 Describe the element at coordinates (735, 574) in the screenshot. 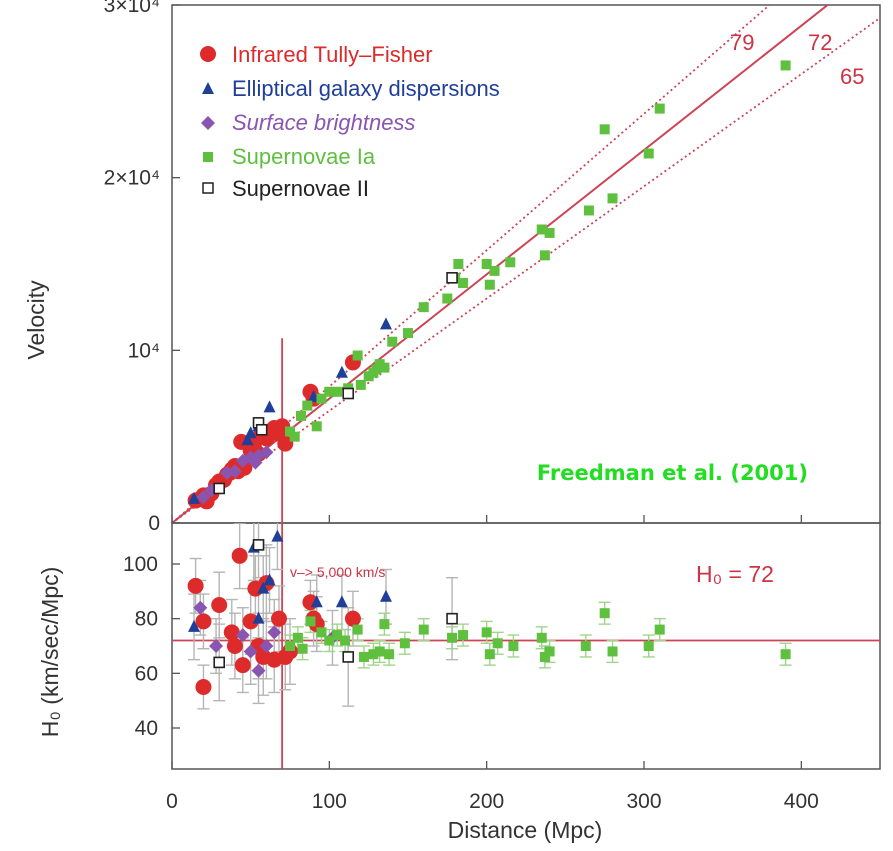

I see `h0-label: H₀ = 72` at that location.